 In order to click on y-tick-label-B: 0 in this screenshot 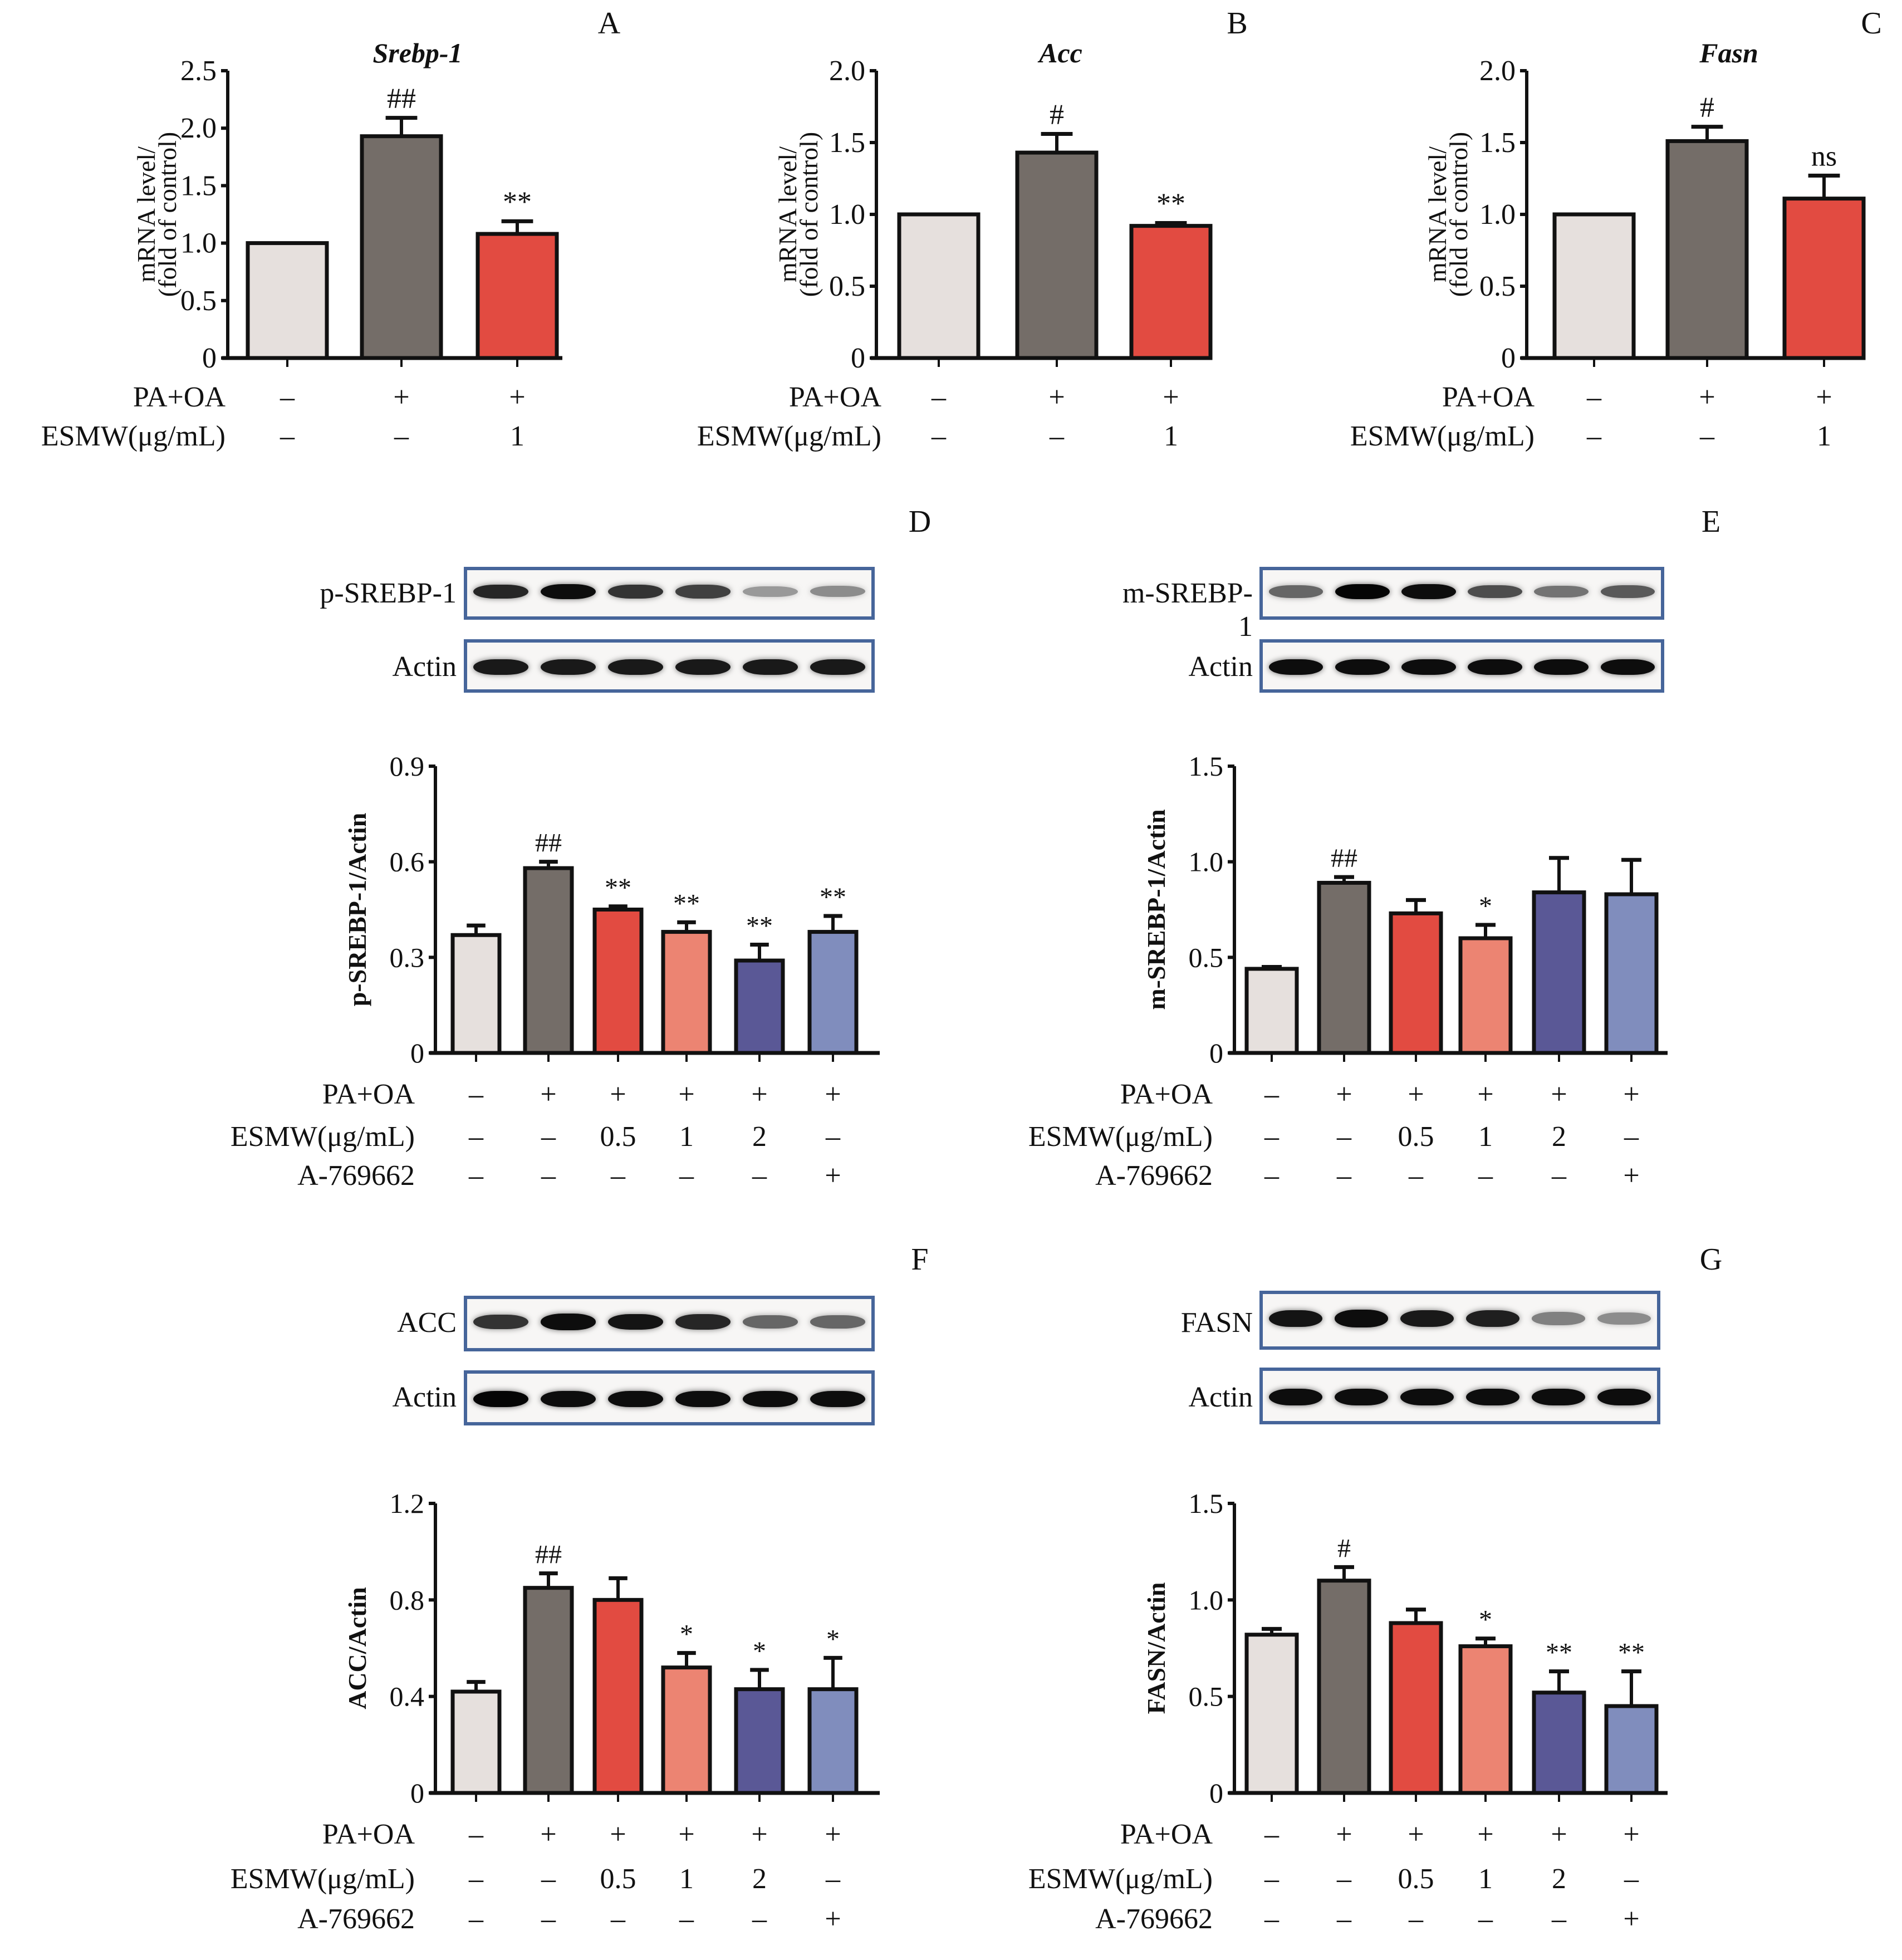, I will do `click(858, 358)`.